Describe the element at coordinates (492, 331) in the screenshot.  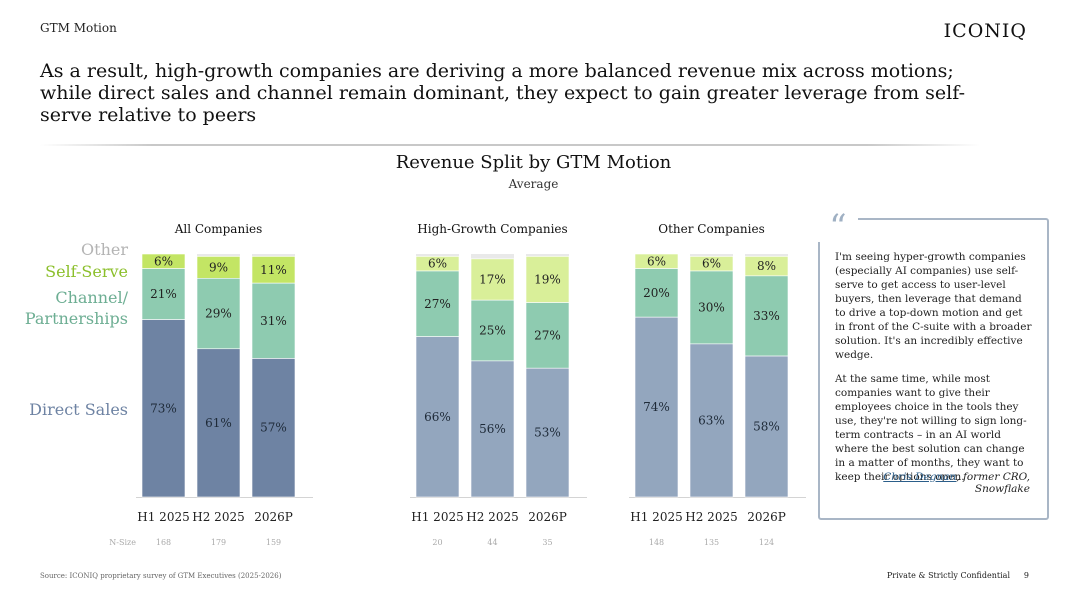
I see `data-label-channel: 25%` at that location.